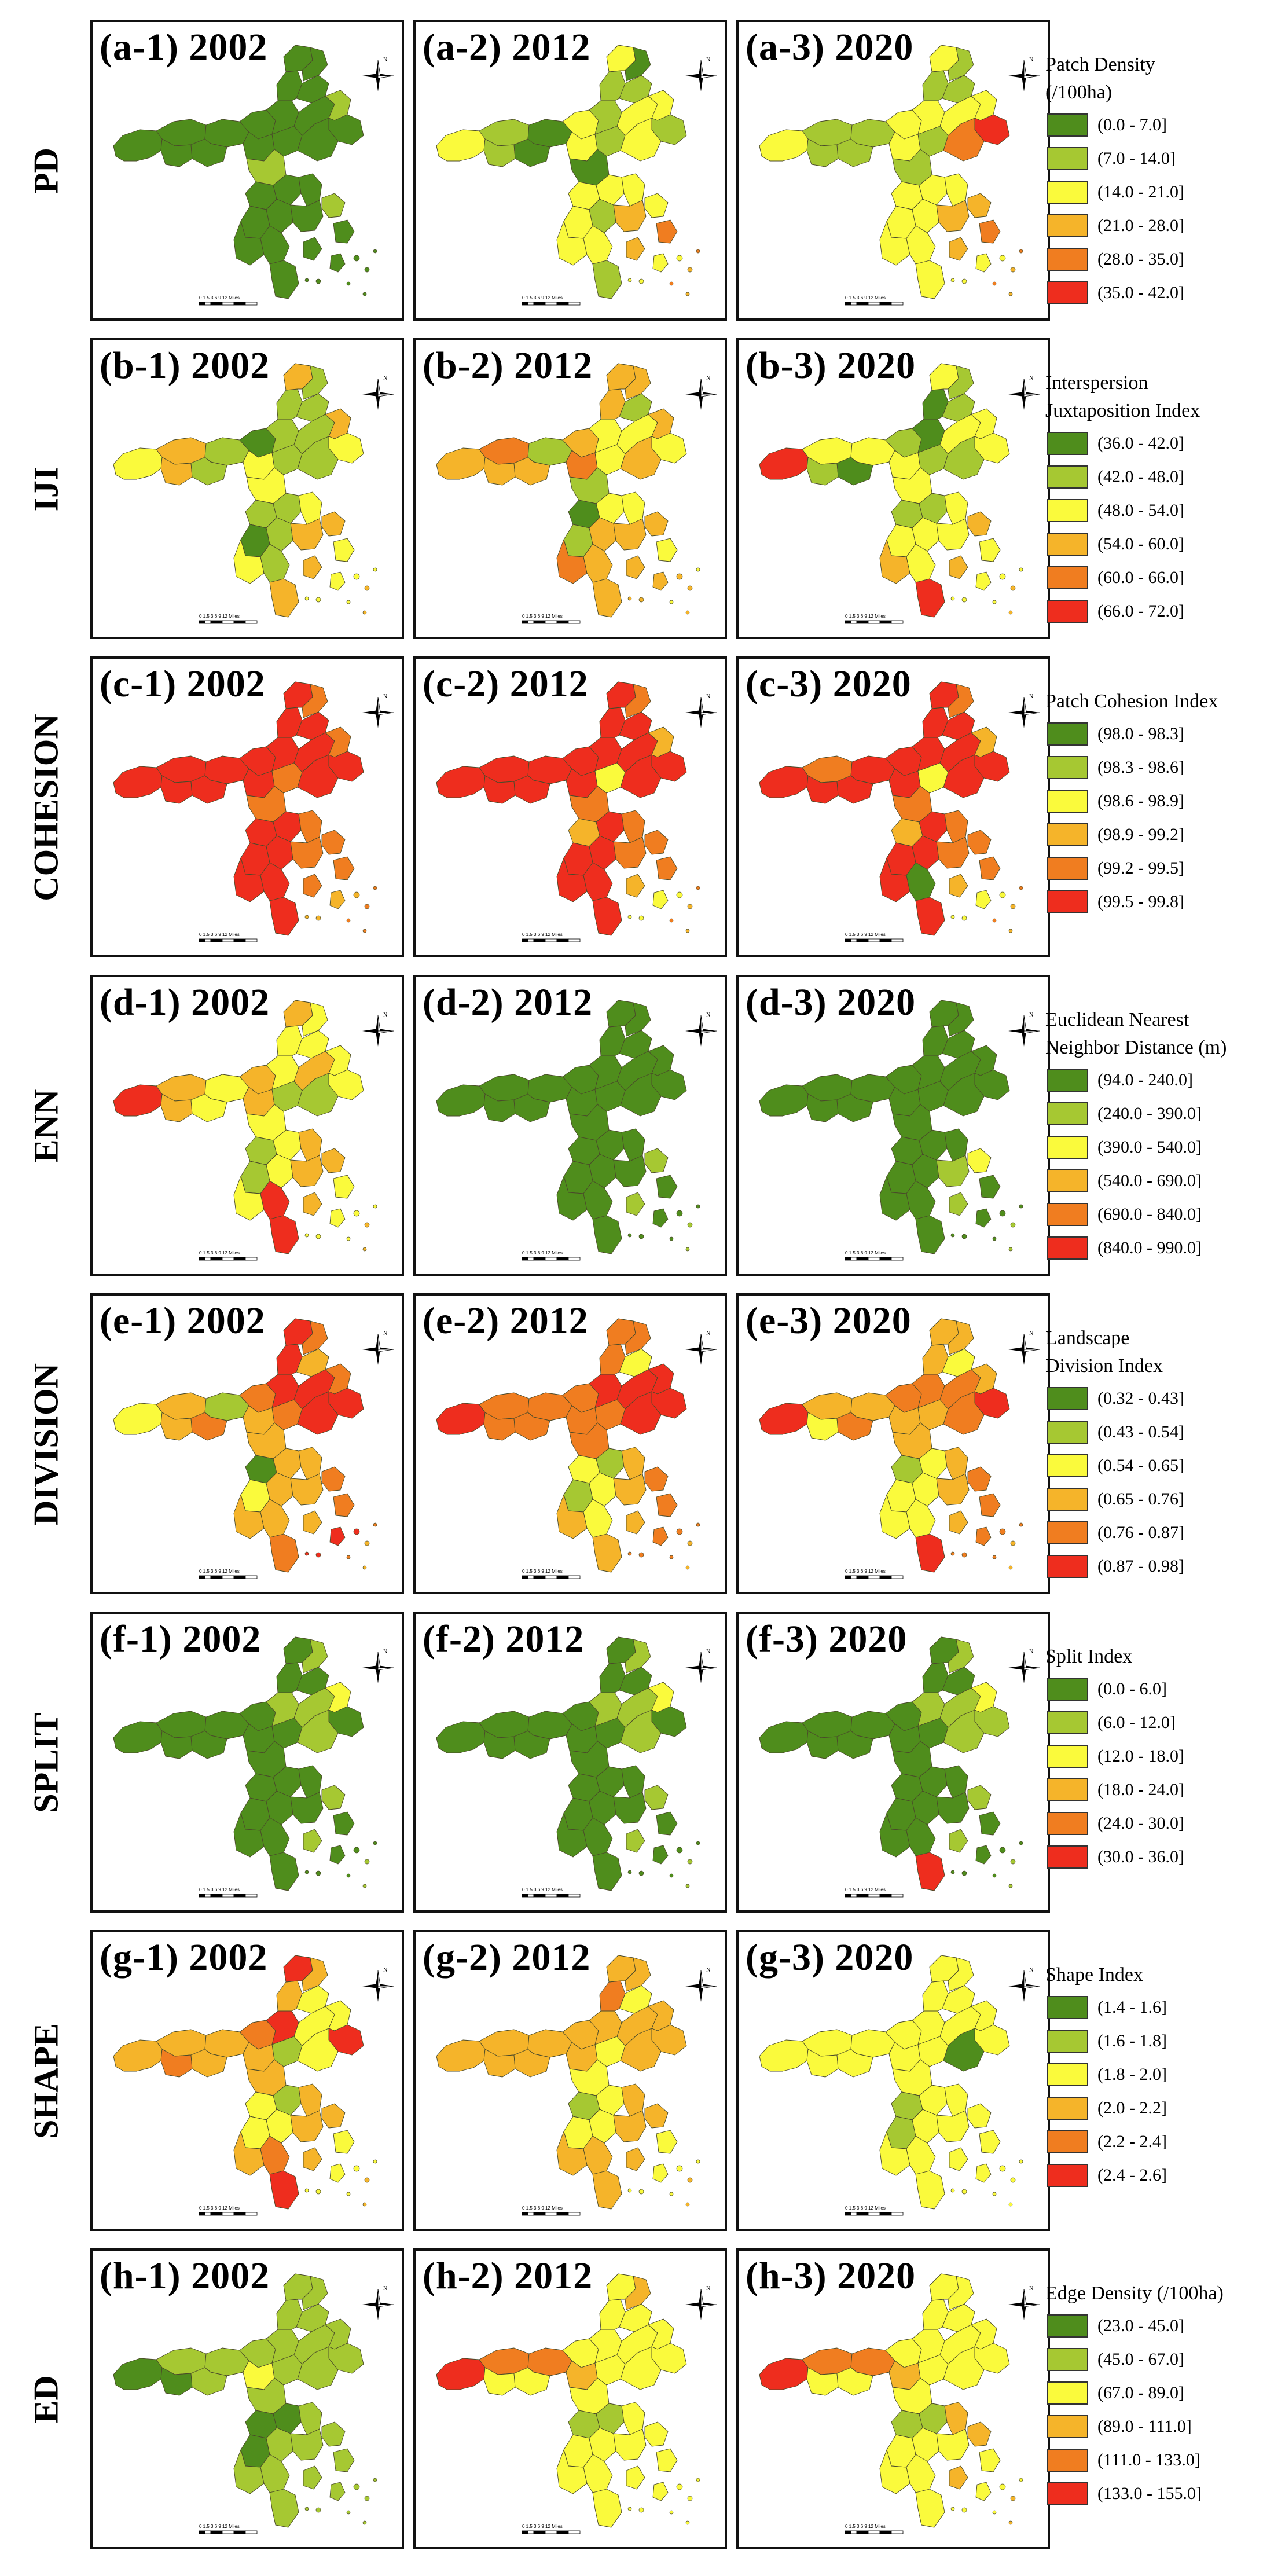  What do you see at coordinates (1149, 190) in the screenshot?
I see `legend-item: (14.0 - 21.0]` at bounding box center [1149, 190].